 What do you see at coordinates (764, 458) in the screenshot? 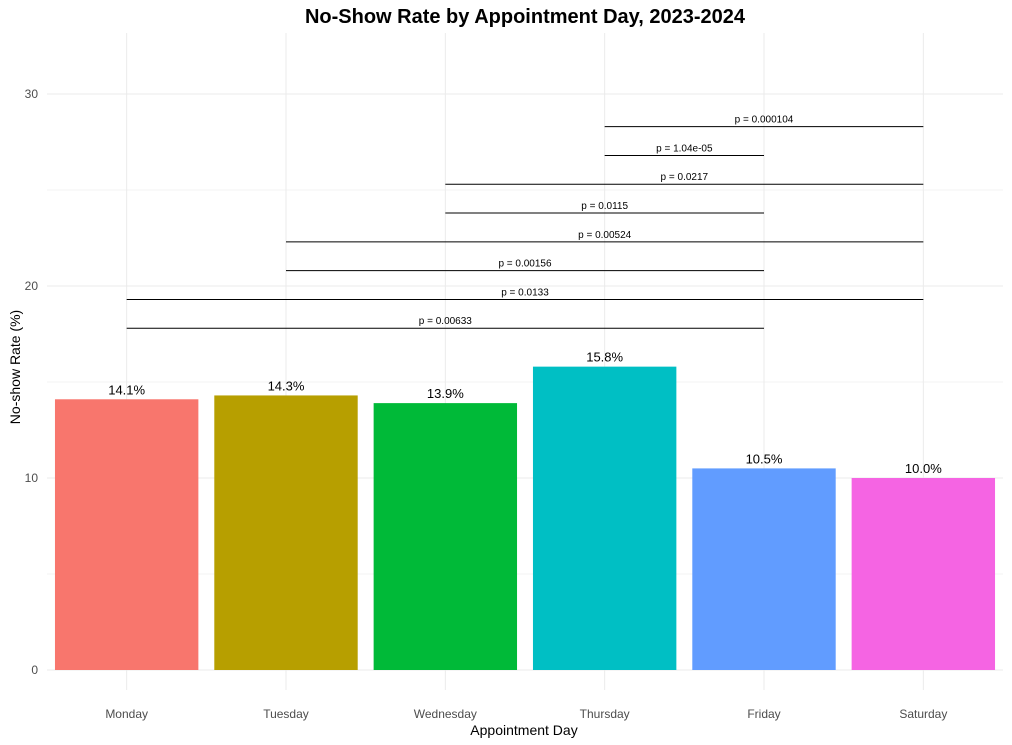
I see `bar-value-label: 10.5%` at bounding box center [764, 458].